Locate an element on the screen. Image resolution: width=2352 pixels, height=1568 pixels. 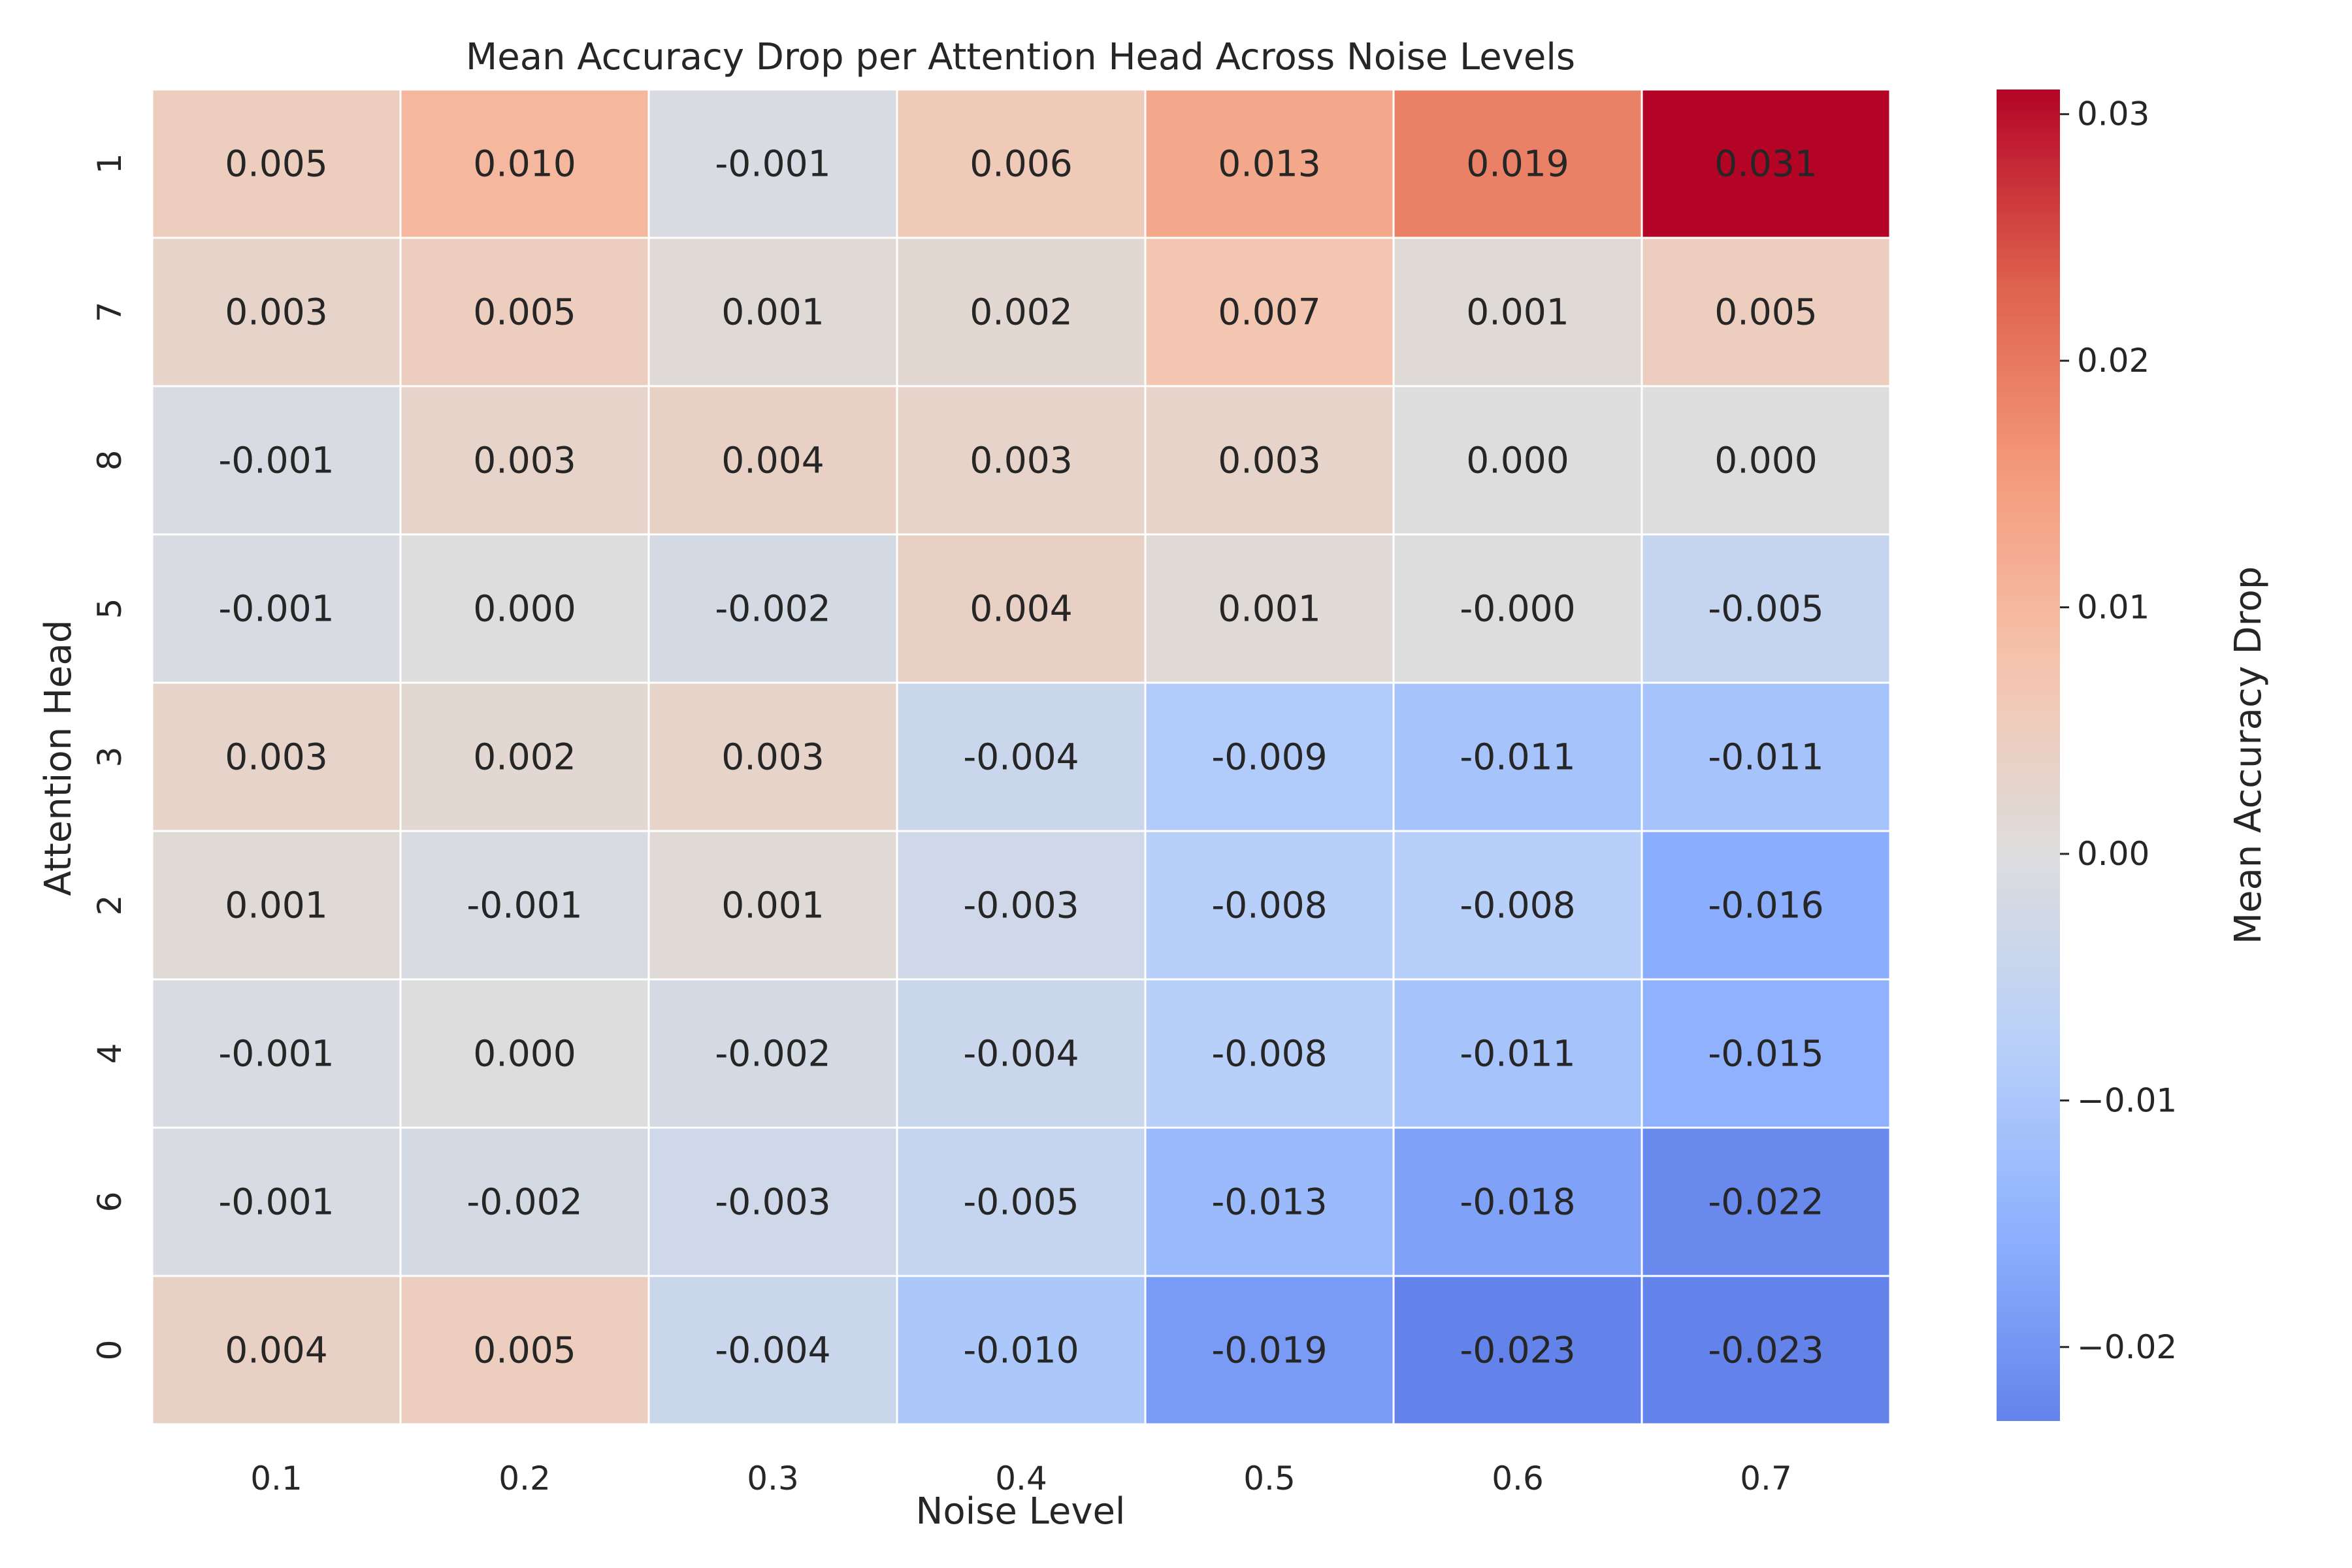
cell-value-label: -0.010 is located at coordinates (1021, 1350).